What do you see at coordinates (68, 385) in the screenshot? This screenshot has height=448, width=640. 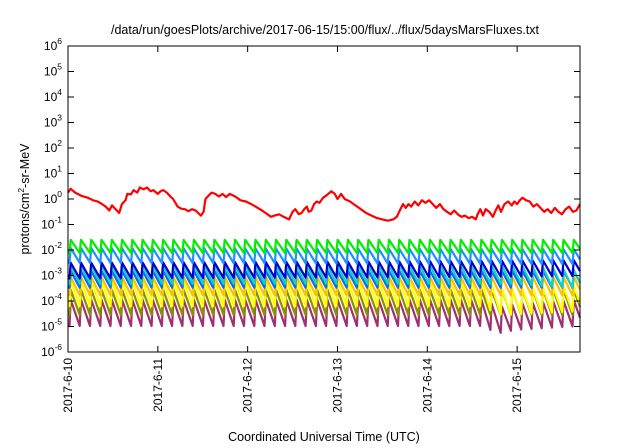 I see `x-tick-label: 2017-6-10` at bounding box center [68, 385].